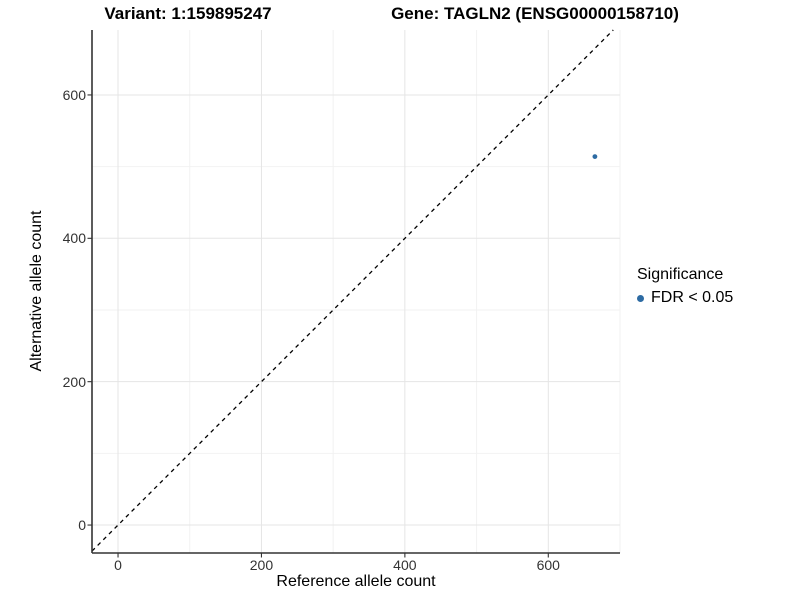  I want to click on y-tick-label: 0, so click(82, 525).